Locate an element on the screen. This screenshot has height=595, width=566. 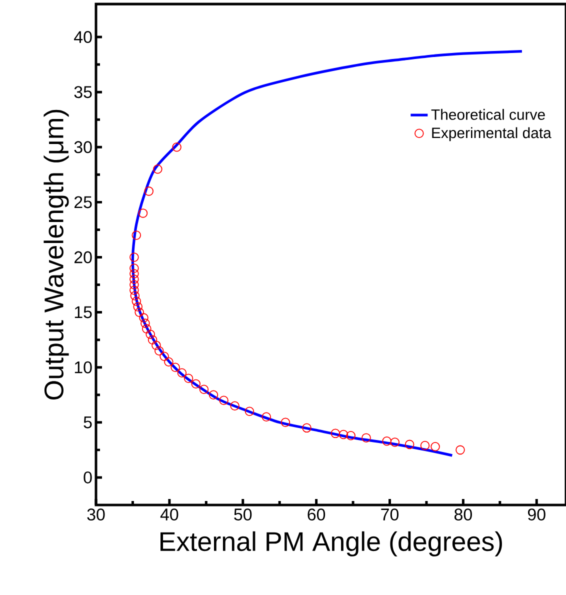
y-tick-label: 40 is located at coordinates (83, 37).